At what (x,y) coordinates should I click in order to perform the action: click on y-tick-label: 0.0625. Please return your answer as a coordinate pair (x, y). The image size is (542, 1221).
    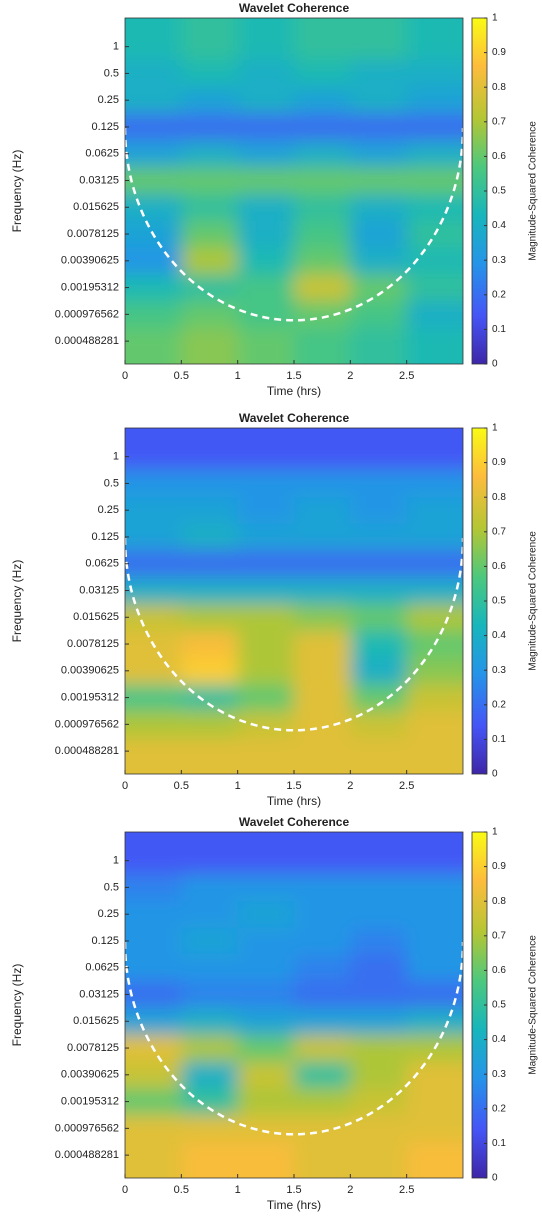
    Looking at the image, I should click on (102, 968).